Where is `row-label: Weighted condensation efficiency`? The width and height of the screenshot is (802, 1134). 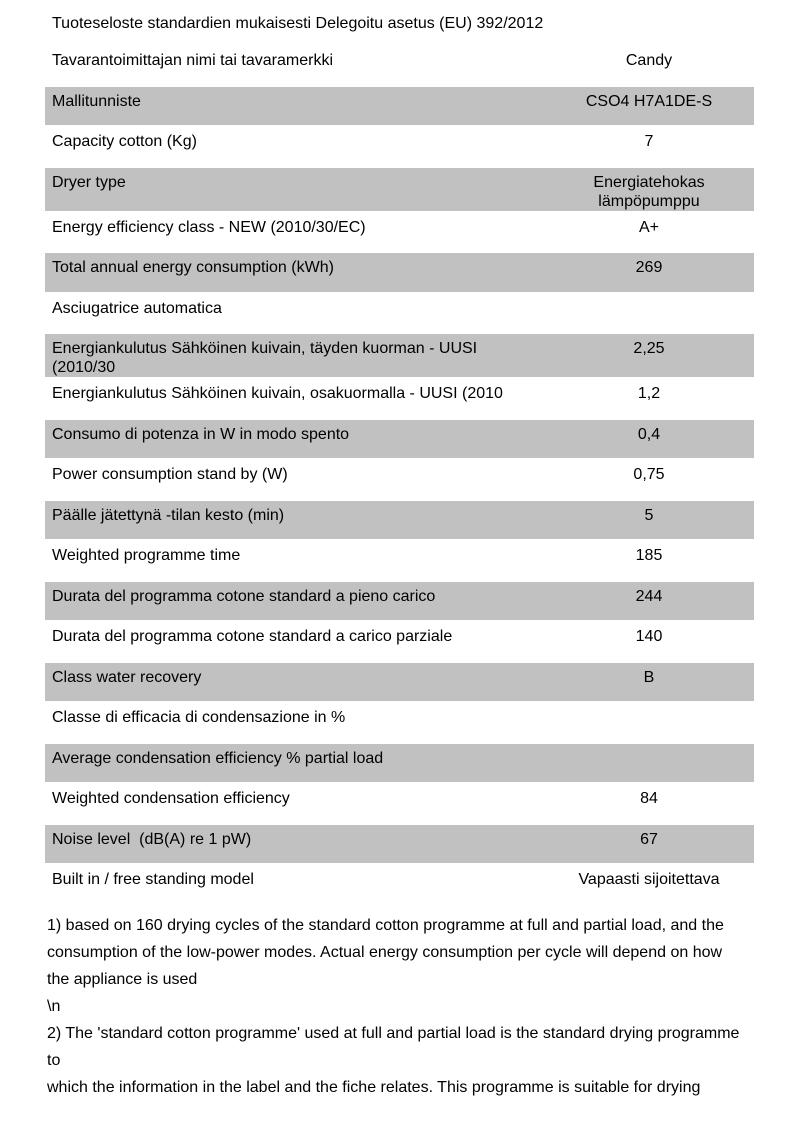
row-label: Weighted condensation efficiency is located at coordinates (171, 798).